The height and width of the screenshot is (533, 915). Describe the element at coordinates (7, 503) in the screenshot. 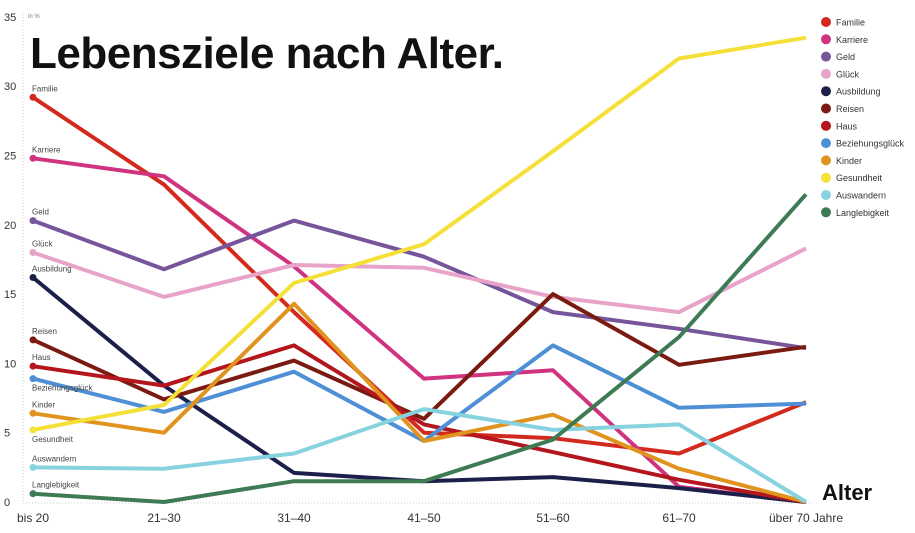

I see `y-tick-label: 0` at that location.